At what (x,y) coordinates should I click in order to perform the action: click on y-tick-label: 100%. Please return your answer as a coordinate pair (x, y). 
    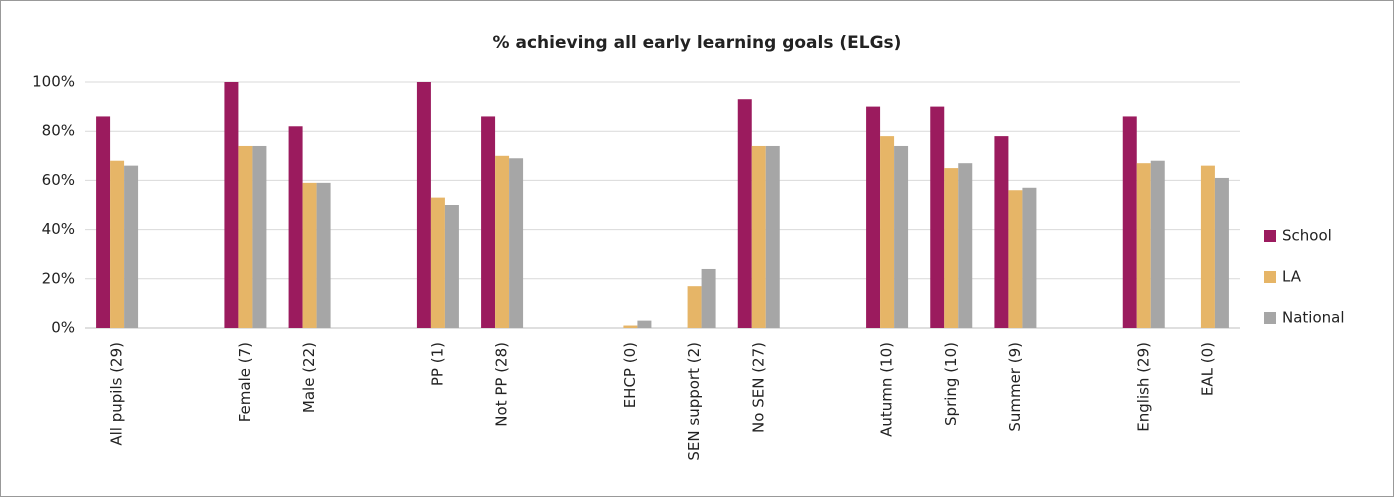
    Looking at the image, I should click on (53, 82).